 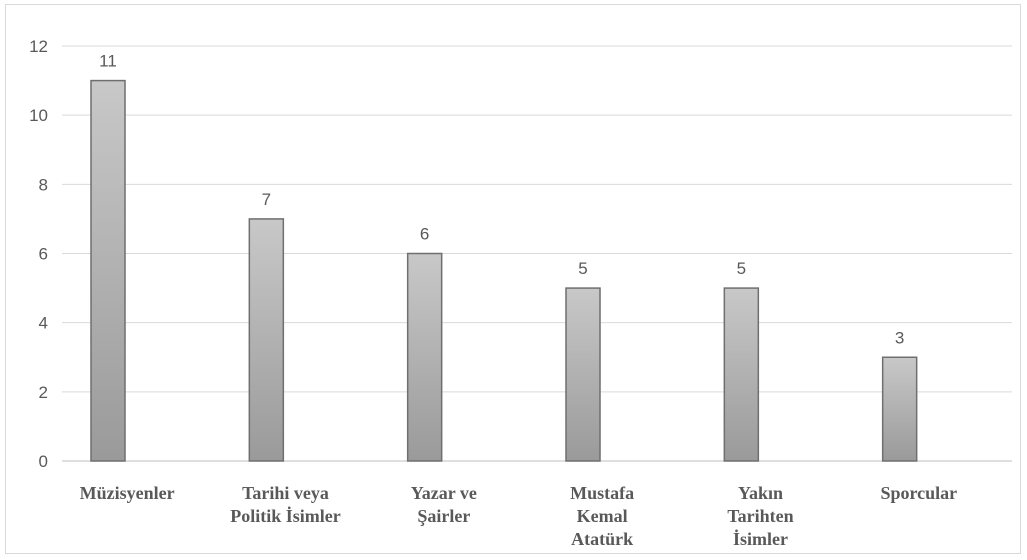 What do you see at coordinates (602, 516) in the screenshot?
I see `category-label: Mustafa Kemal Atatürk` at bounding box center [602, 516].